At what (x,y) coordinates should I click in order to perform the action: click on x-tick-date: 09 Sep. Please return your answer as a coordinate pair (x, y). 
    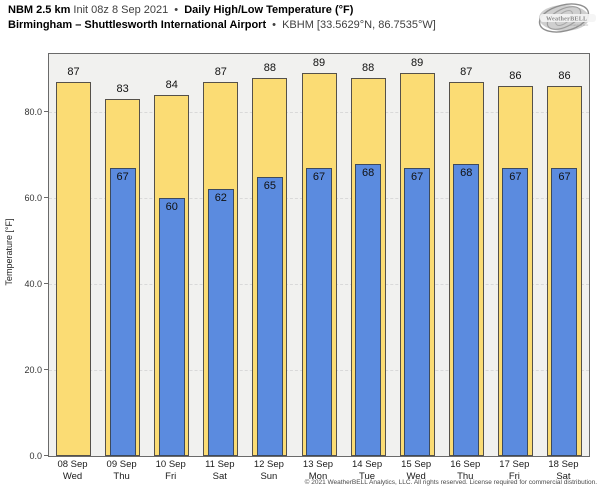
    Looking at the image, I should click on (121, 464).